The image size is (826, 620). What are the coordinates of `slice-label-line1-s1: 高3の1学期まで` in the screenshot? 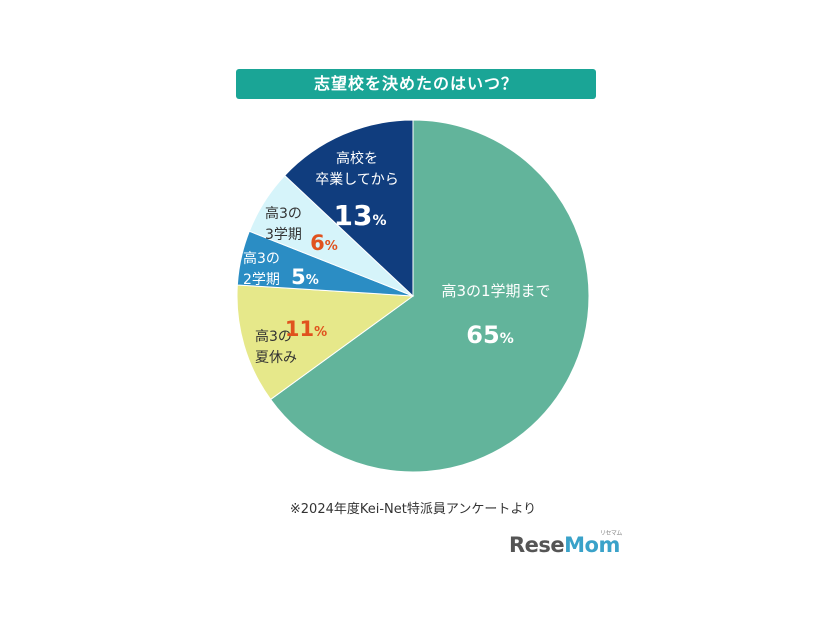 It's located at (495, 291).